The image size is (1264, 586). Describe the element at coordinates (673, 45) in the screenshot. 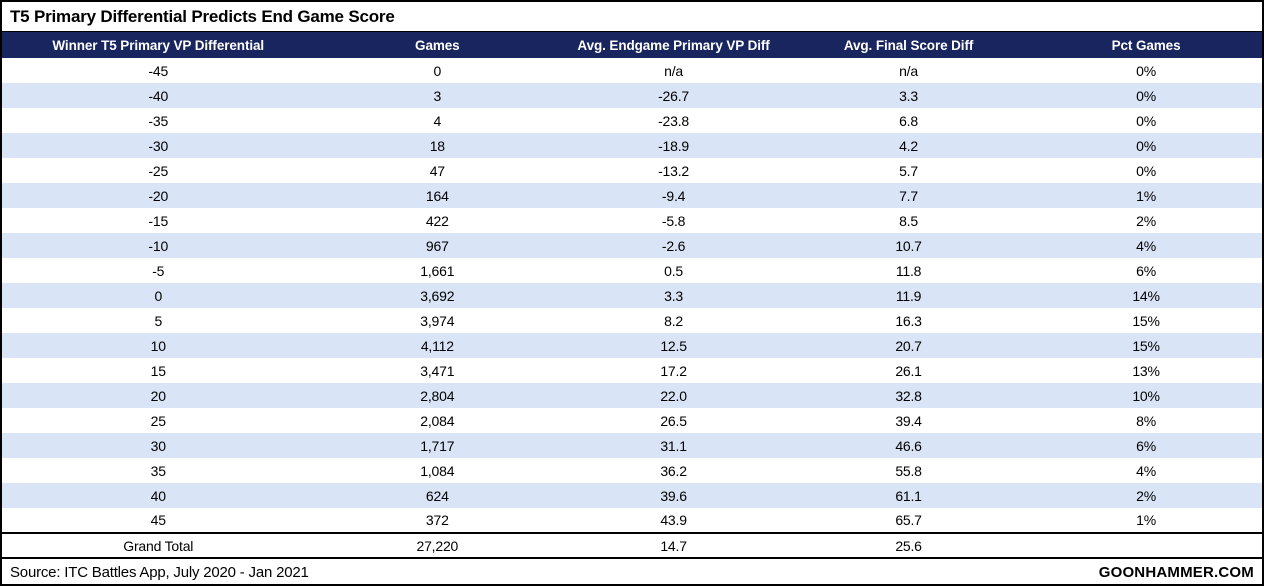

I see `column-header: Avg. Endgame Primary VP Diff` at that location.